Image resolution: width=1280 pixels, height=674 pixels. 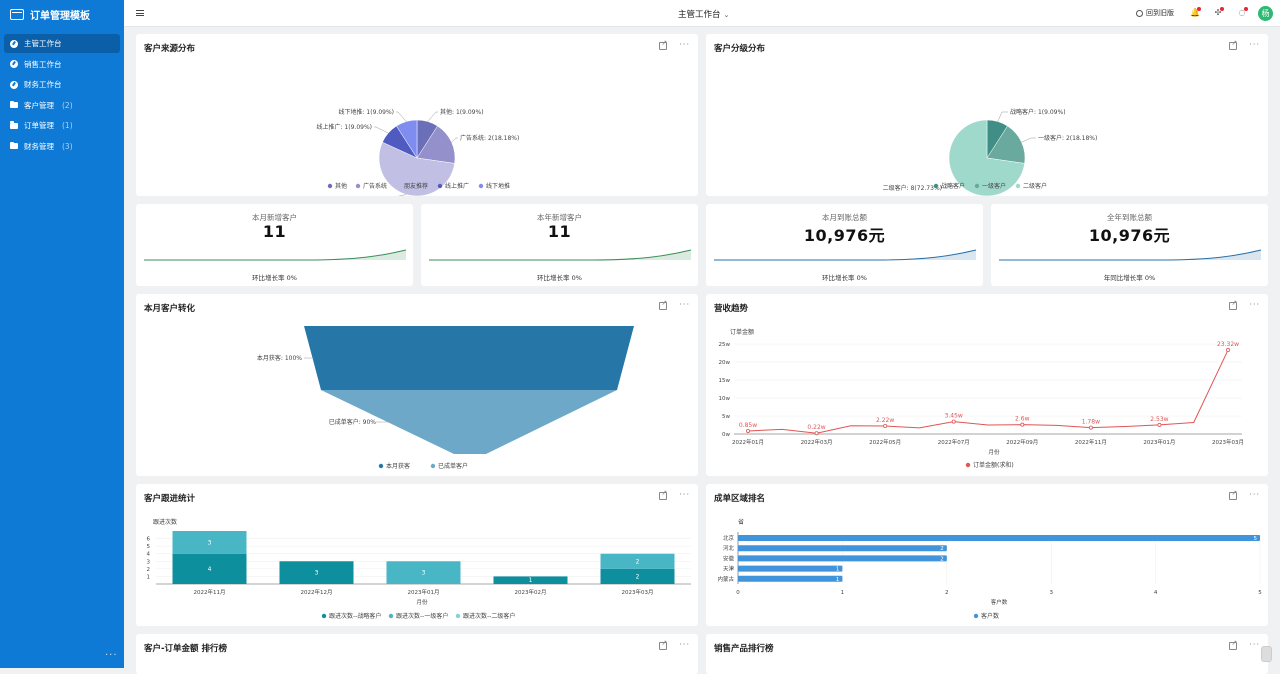 What do you see at coordinates (457, 186) in the screenshot?
I see `legend-item: 线上推广` at bounding box center [457, 186].